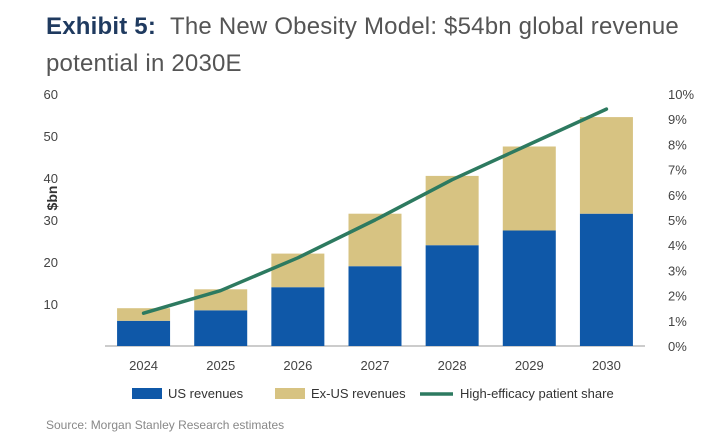 This screenshot has width=720, height=447. I want to click on legend-us-revenues-label: US revenues, so click(206, 393).